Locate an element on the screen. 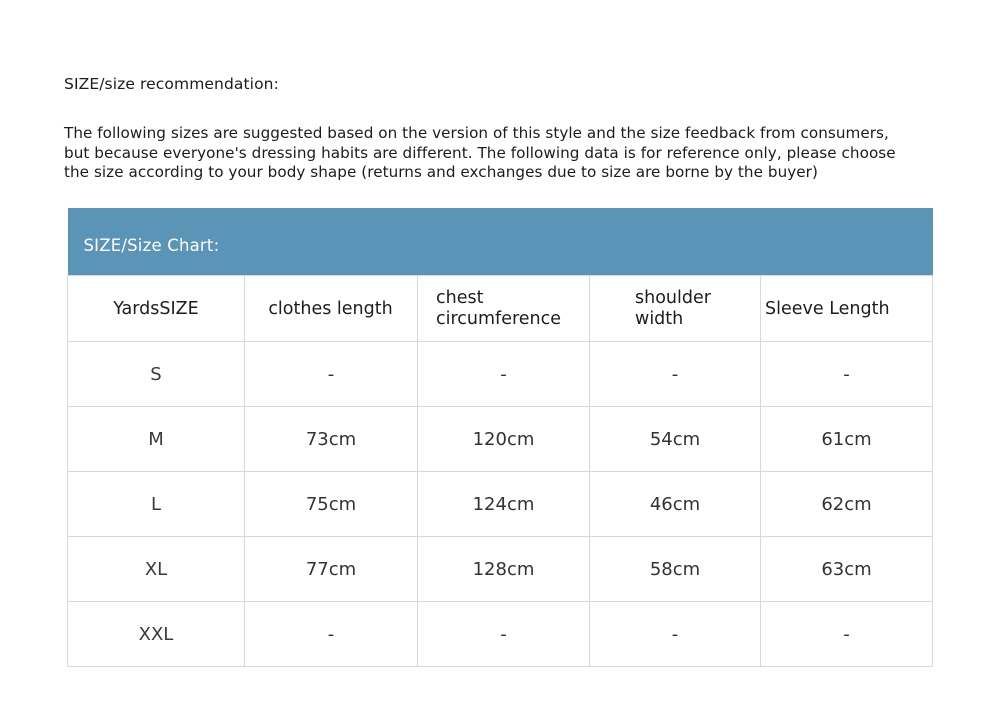  column-header-chest-line-2: circumference is located at coordinates (499, 318).